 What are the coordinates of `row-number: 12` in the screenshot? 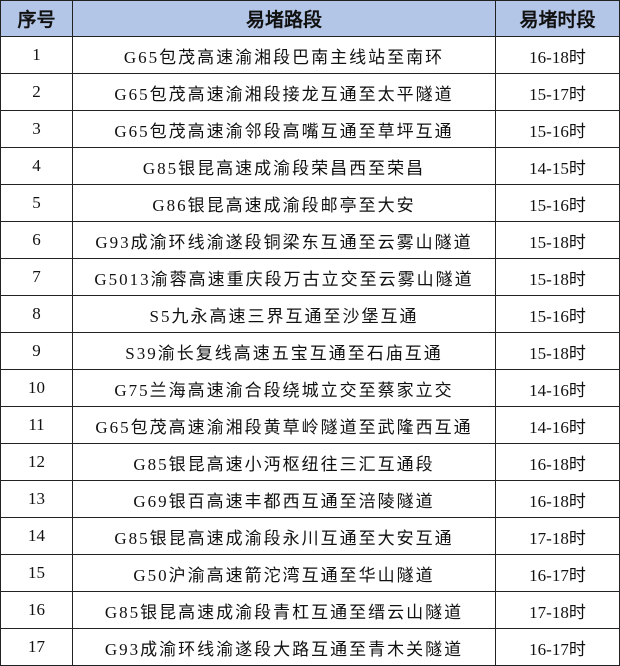 It's located at (36, 462).